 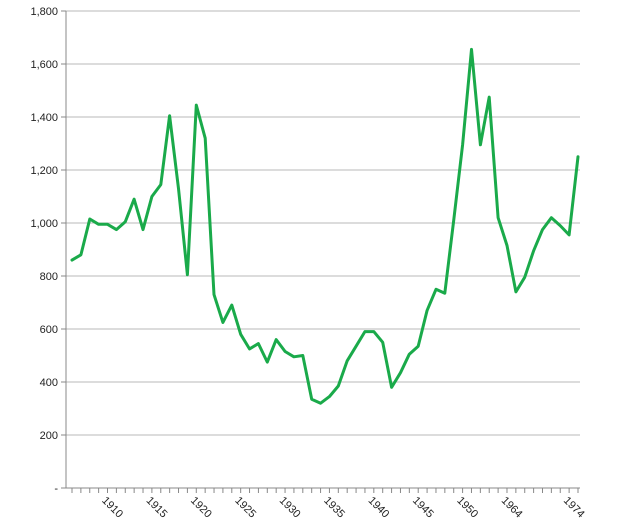 I want to click on y-tick-label: 1,200, so click(x=44, y=171).